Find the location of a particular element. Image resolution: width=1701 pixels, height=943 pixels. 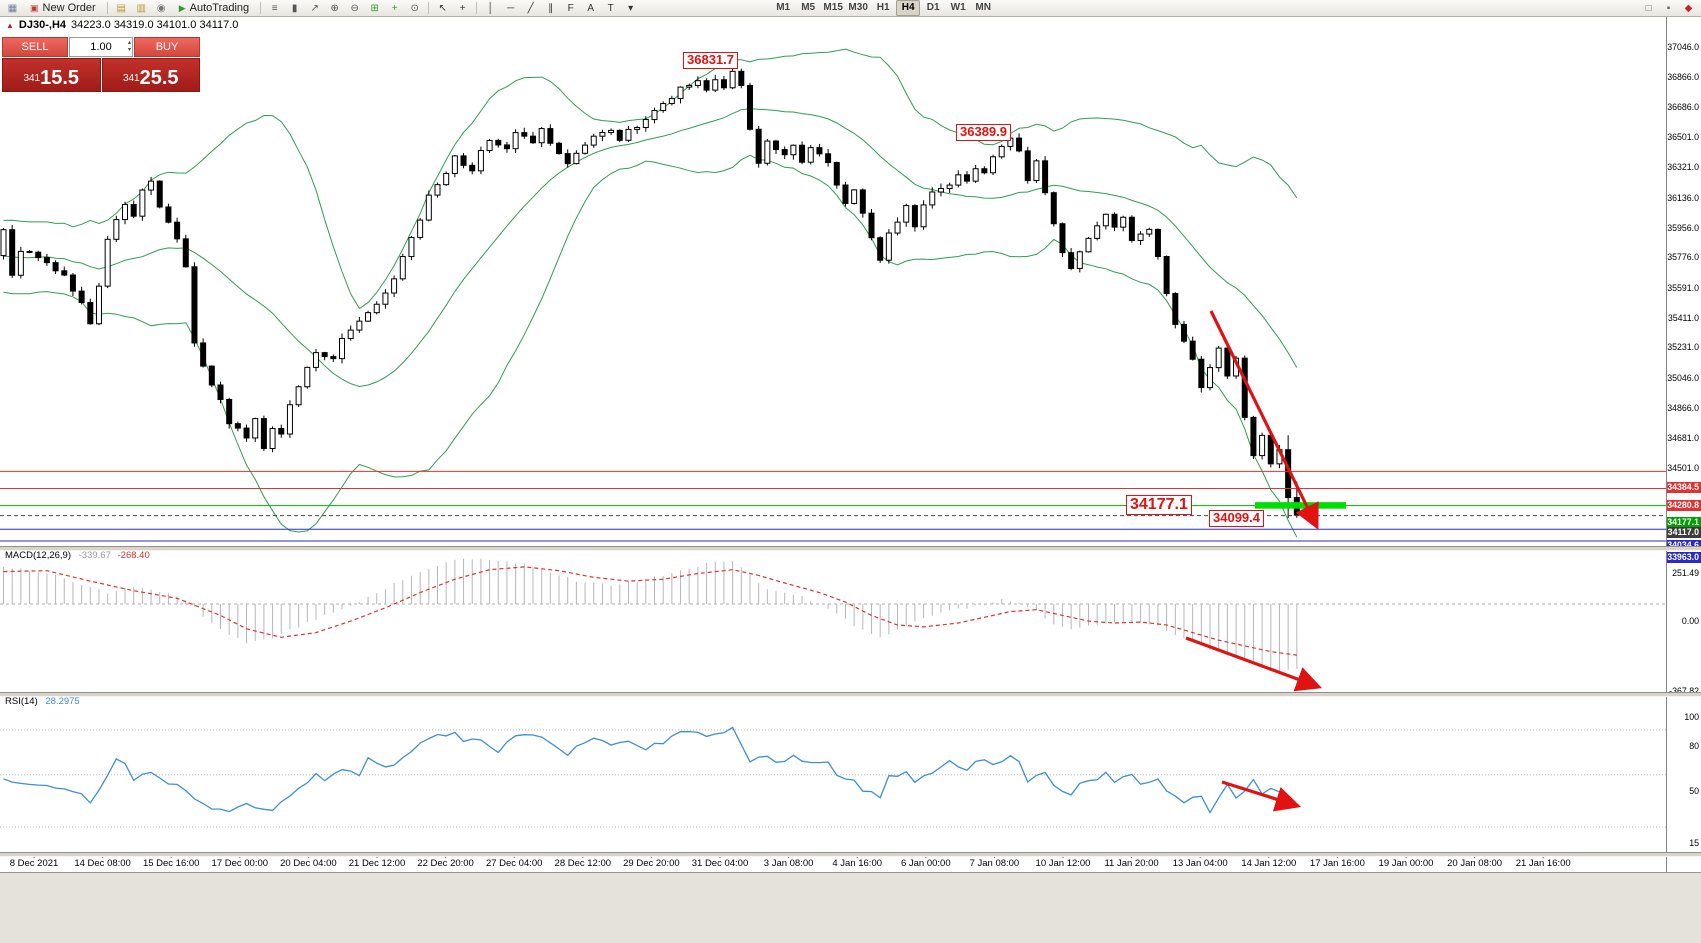

candlestick-type-icon: ▮ is located at coordinates (294, 8).